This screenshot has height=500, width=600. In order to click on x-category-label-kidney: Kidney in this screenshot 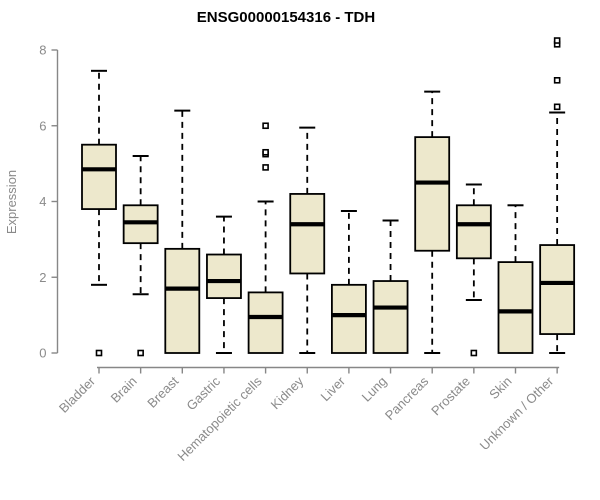, I will do `click(287, 392)`.